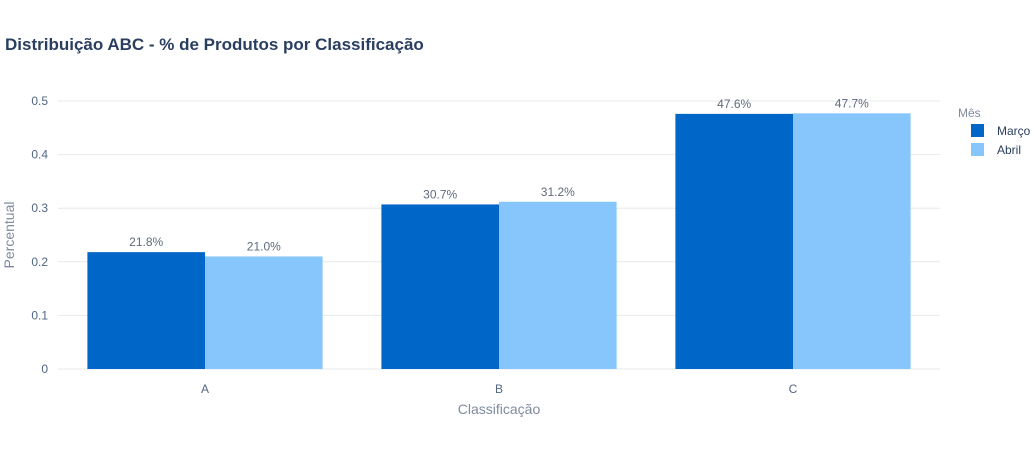  Describe the element at coordinates (1014, 131) in the screenshot. I see `legend-item-label: Março` at that location.